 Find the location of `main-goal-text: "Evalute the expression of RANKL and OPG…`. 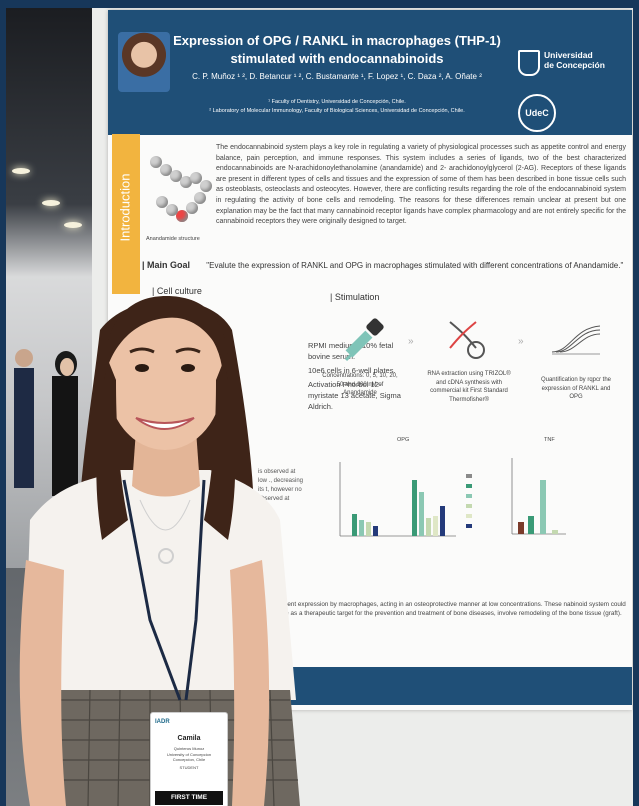

main-goal-text: "Evalute the expression of RANKL and OPG… is located at coordinates (415, 265).